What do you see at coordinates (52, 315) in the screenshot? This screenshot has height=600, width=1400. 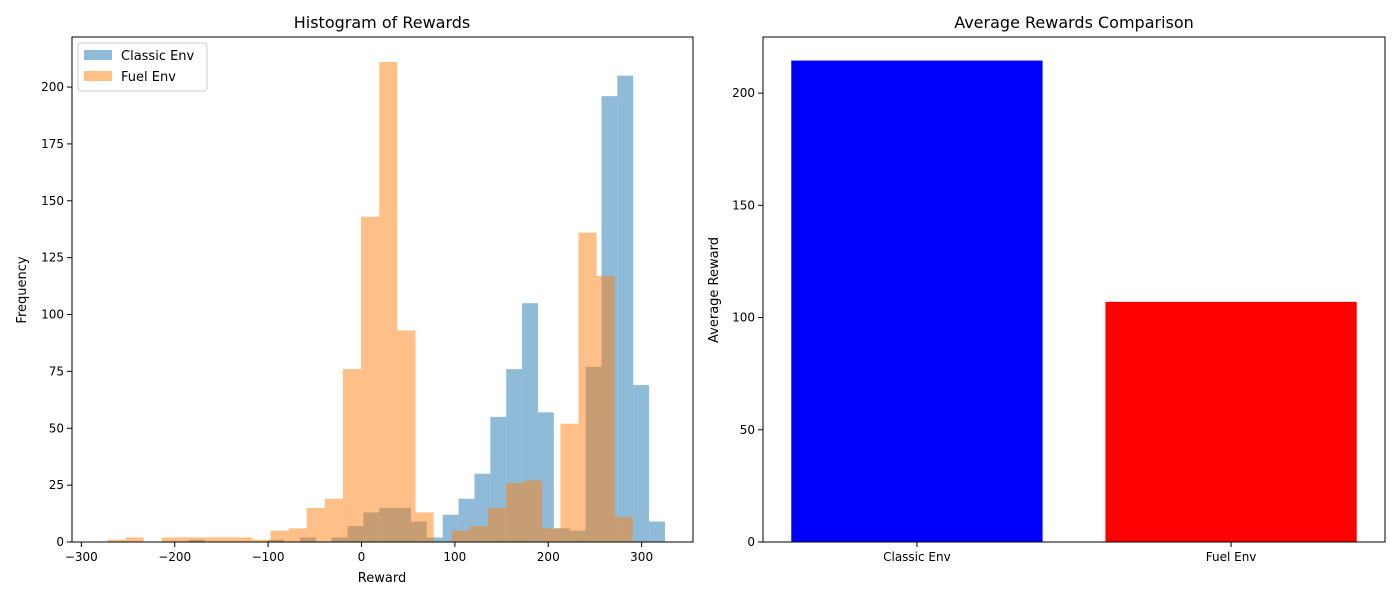 I see `histogram-ytick-label: 100` at bounding box center [52, 315].